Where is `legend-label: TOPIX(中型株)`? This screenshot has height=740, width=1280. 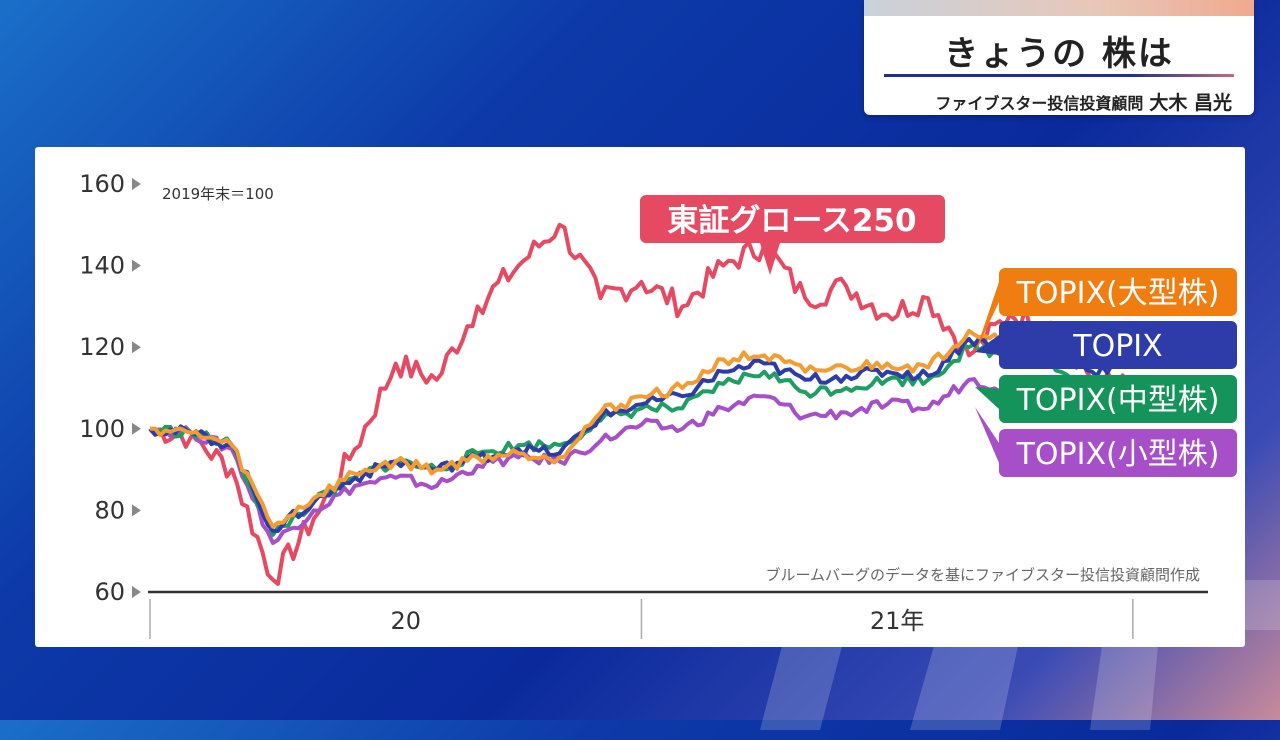
legend-label: TOPIX(中型株) is located at coordinates (1118, 400).